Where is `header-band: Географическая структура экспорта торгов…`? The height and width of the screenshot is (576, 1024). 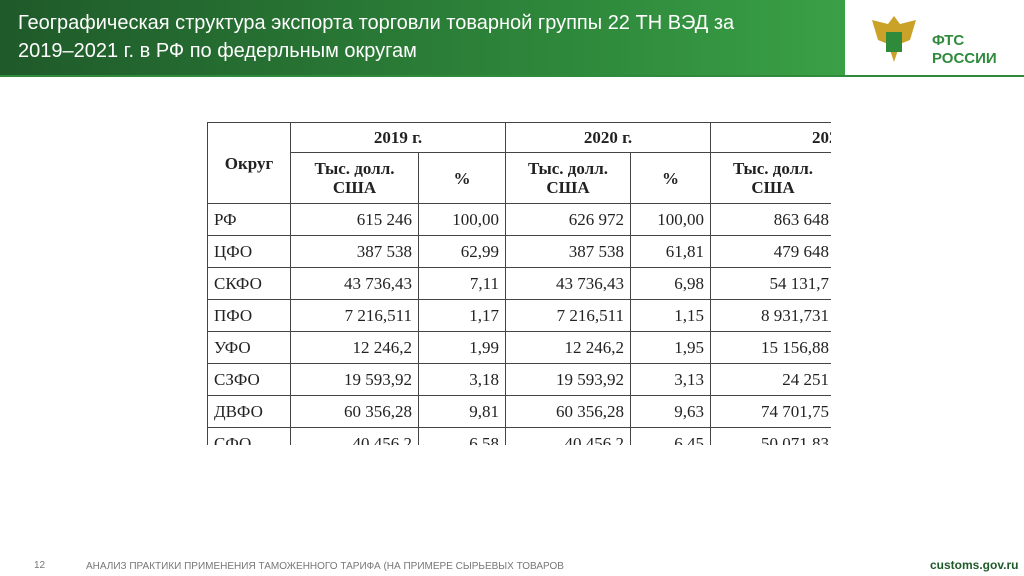
header-band: Географическая структура экспорта торгов… is located at coordinates (422, 37).